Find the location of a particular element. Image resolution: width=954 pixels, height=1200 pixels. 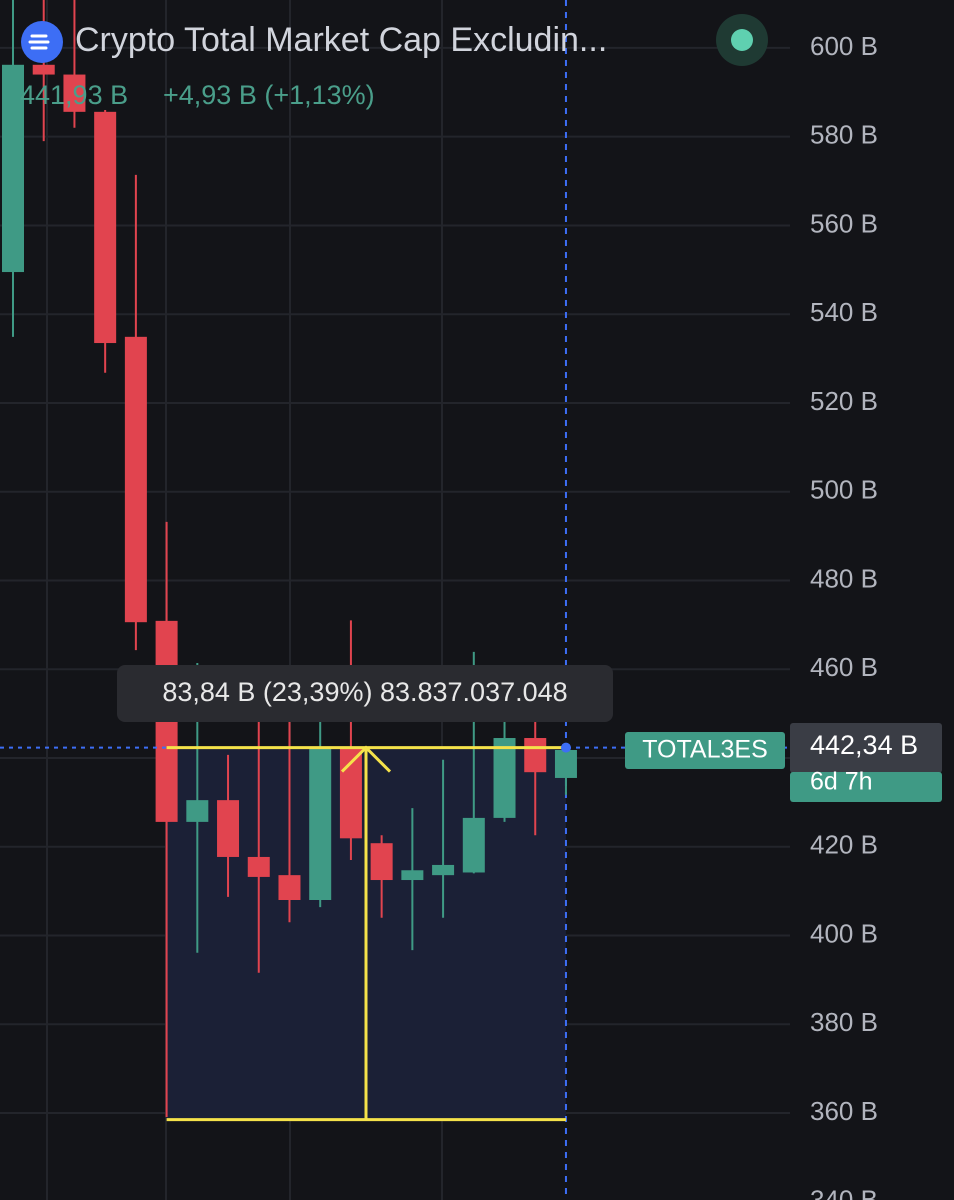

y-tick-label: 380 B is located at coordinates (844, 1022).